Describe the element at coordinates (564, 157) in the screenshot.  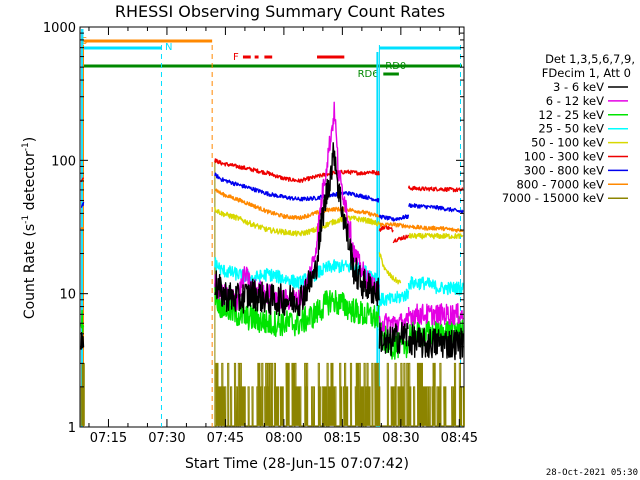
I see `legend-label-s6: 100 - 300 keV` at that location.